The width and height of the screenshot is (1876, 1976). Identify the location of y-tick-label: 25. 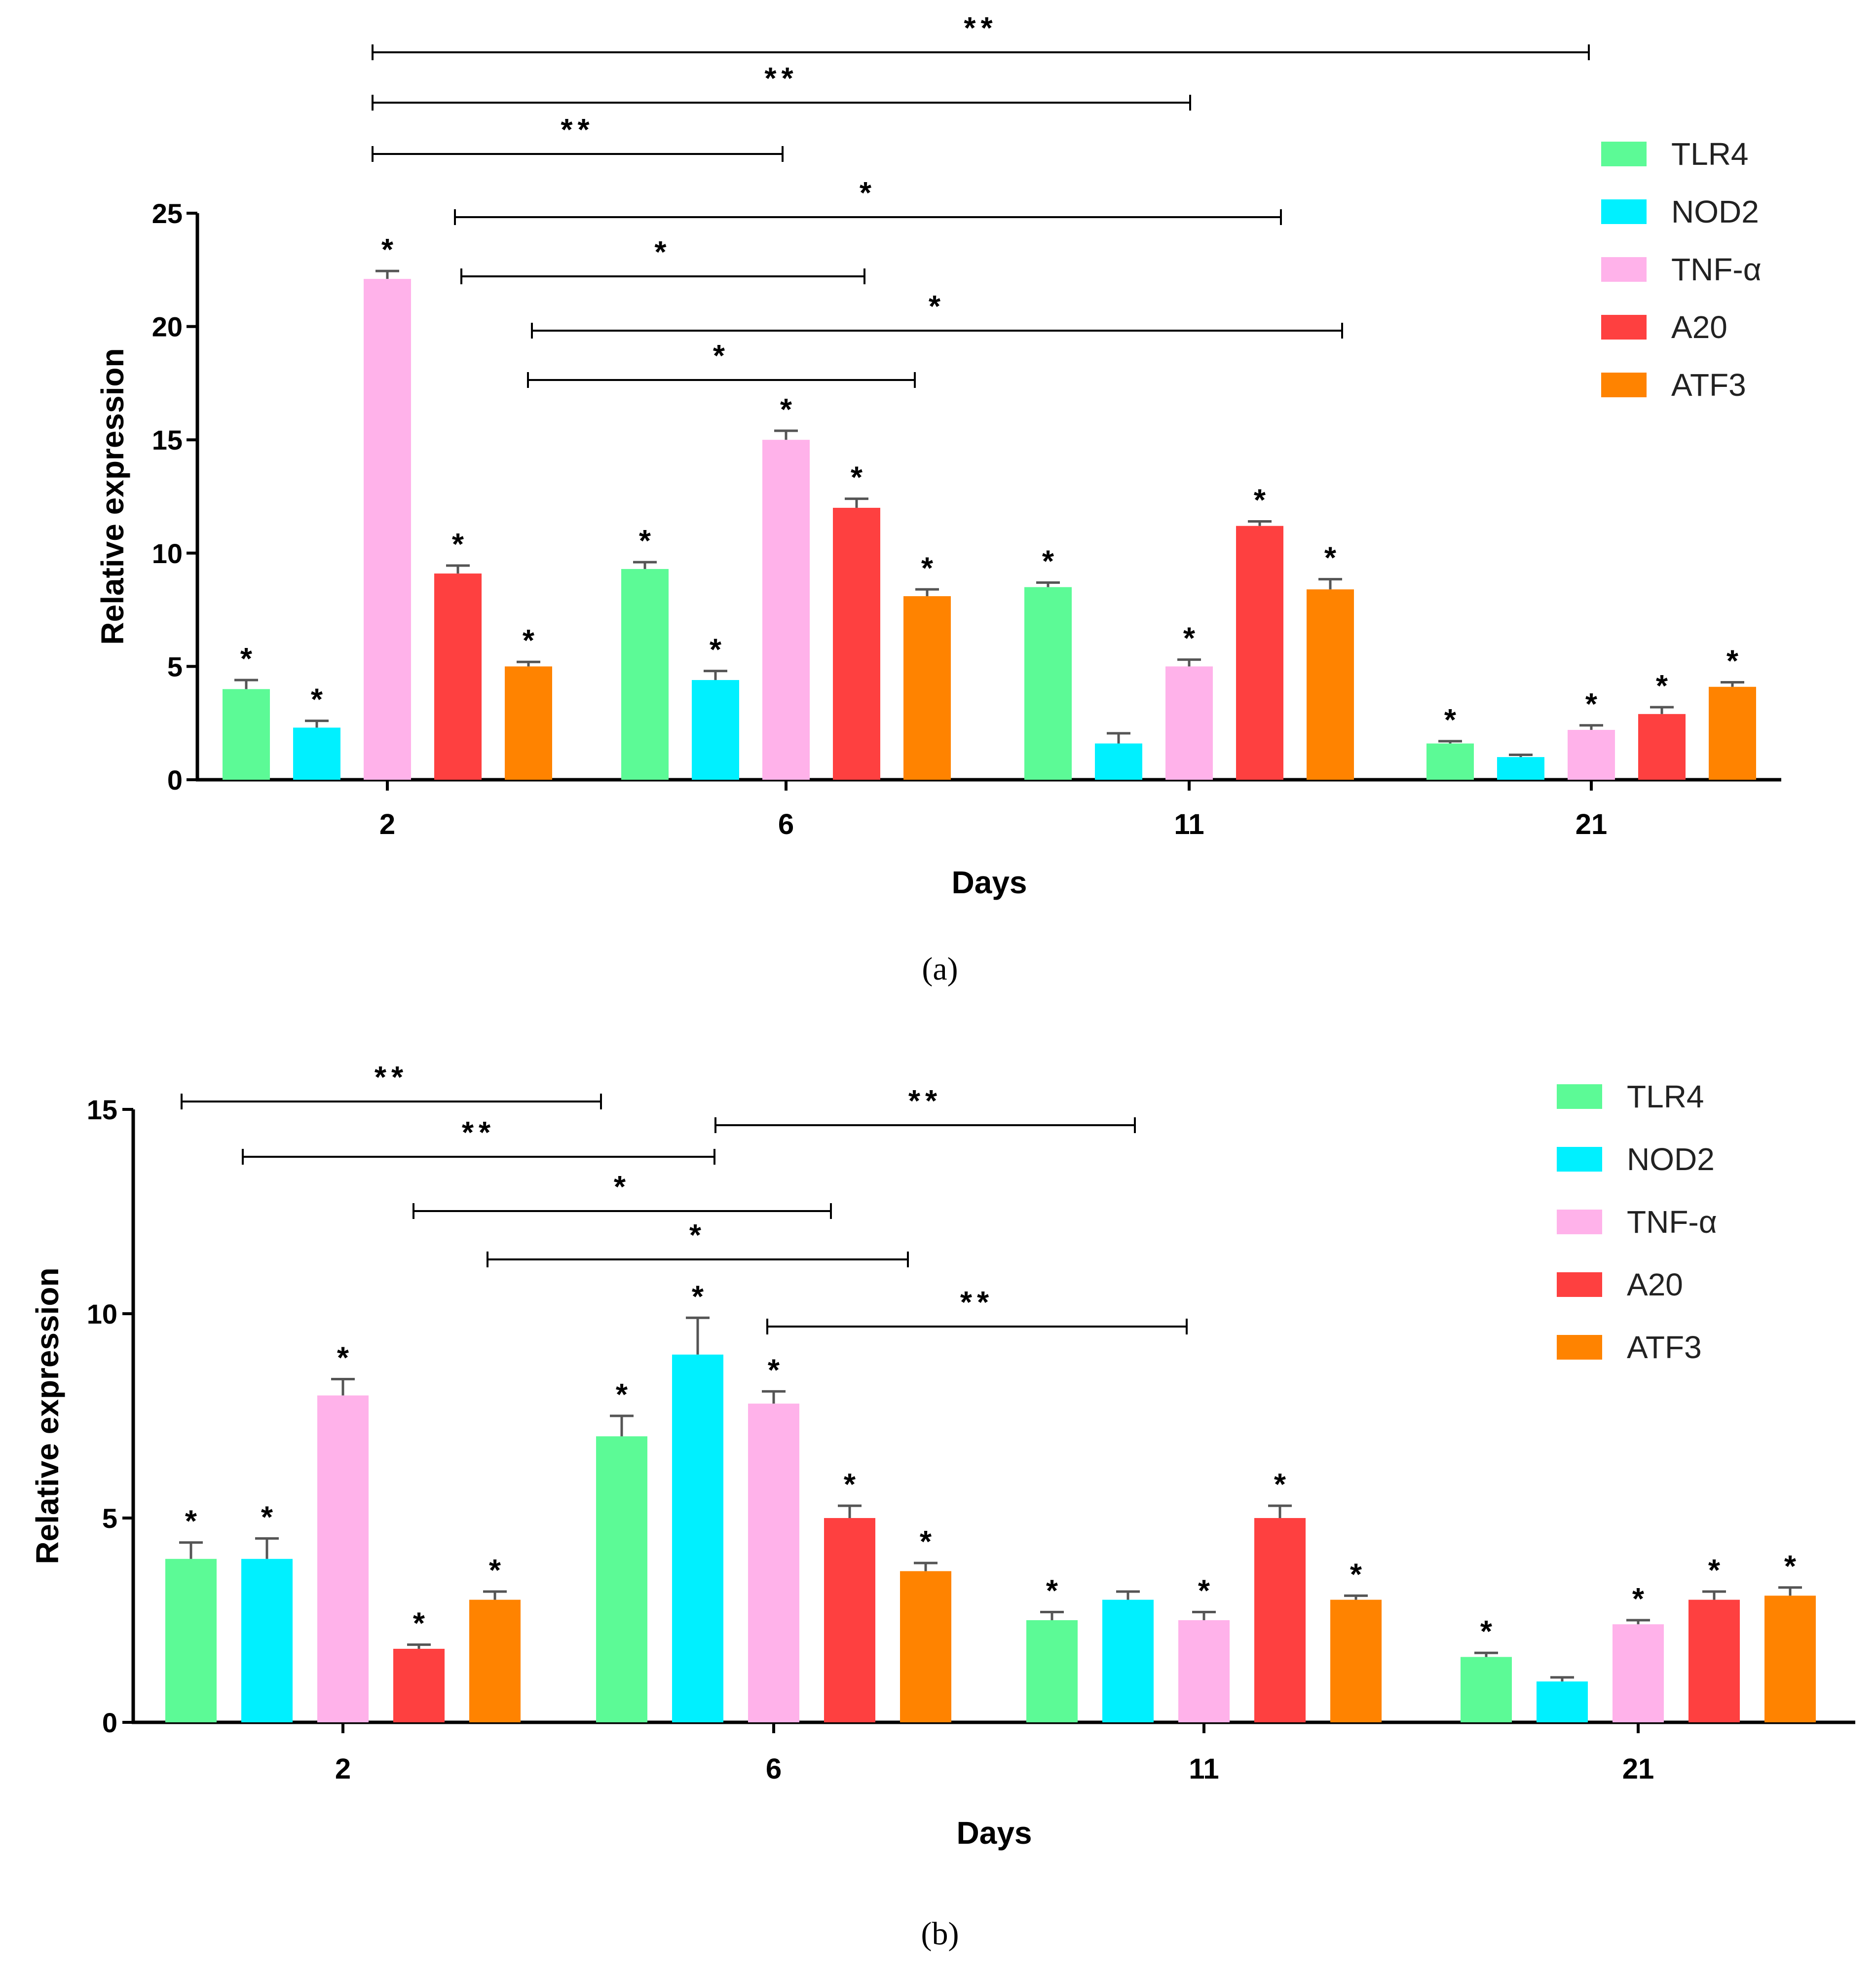
(167, 213).